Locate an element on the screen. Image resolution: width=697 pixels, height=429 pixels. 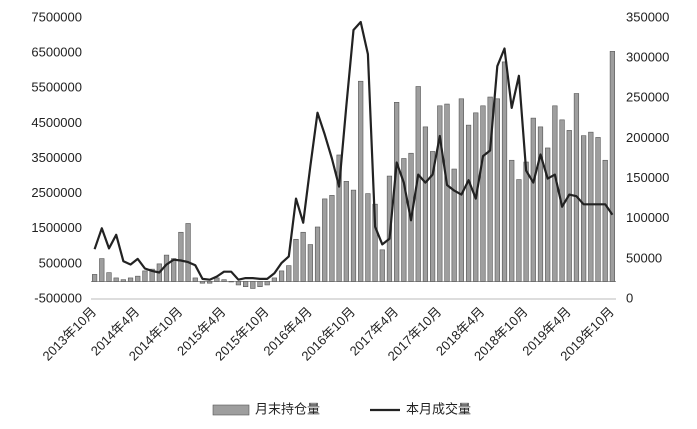
legend-label: 月末持仓量 is located at coordinates (287, 408).